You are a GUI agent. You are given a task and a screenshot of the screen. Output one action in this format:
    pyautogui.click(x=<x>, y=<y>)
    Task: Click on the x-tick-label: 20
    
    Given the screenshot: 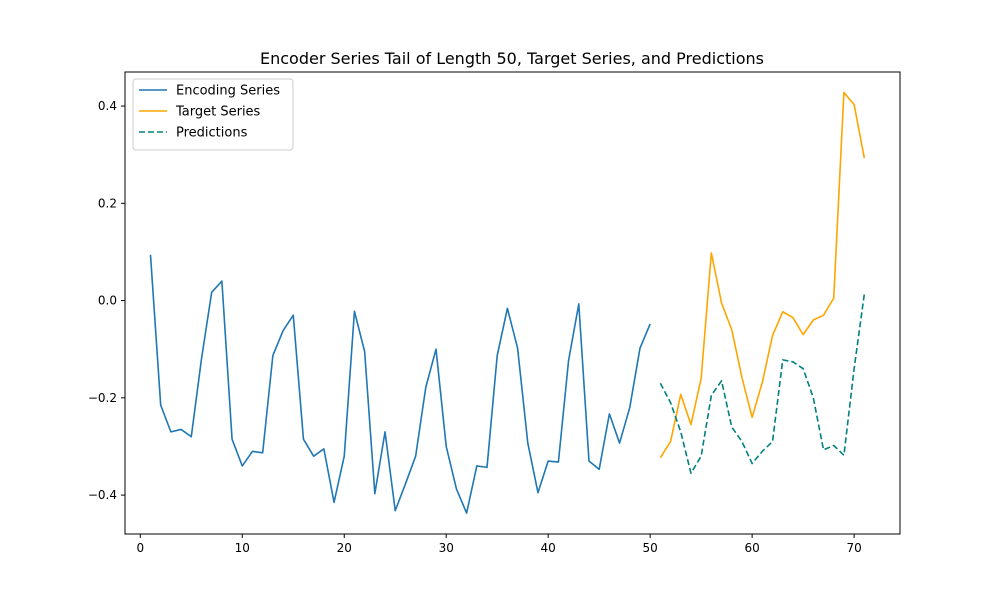 What is the action you would take?
    pyautogui.click(x=344, y=548)
    